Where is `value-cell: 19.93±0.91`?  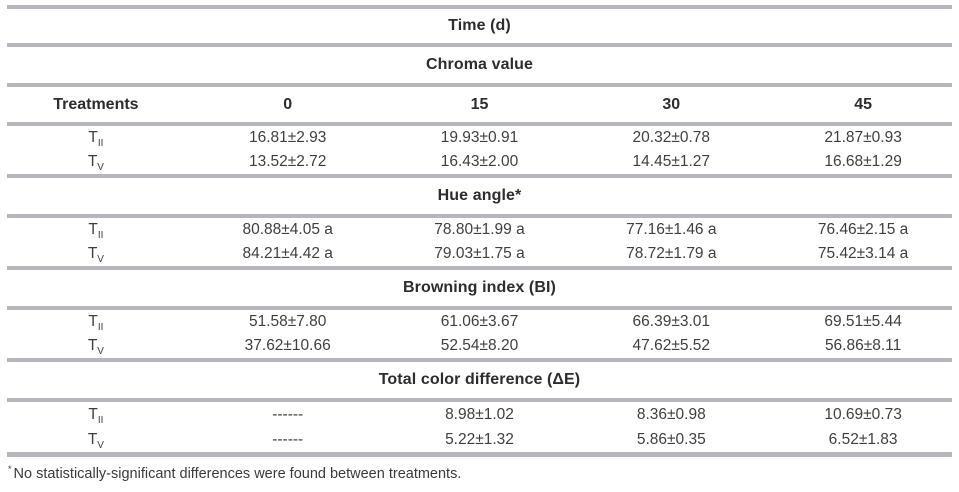 value-cell: 19.93±0.91 is located at coordinates (479, 137).